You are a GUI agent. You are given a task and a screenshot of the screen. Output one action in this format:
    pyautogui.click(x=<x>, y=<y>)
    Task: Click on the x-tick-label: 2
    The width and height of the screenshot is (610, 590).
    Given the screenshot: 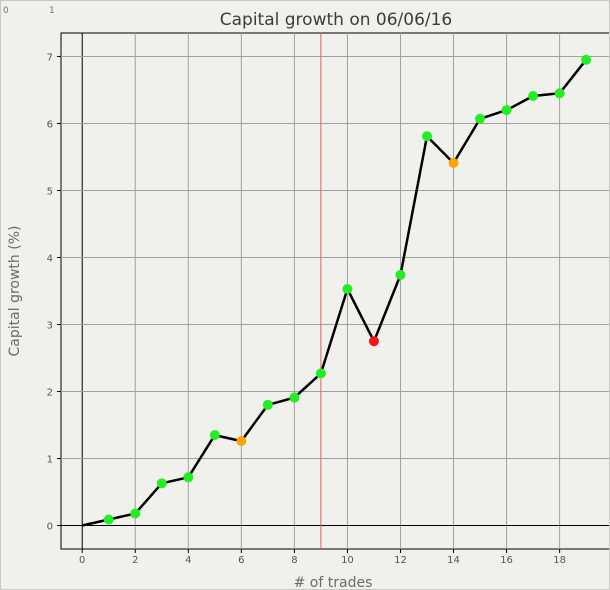 What is the action you would take?
    pyautogui.click(x=135, y=560)
    